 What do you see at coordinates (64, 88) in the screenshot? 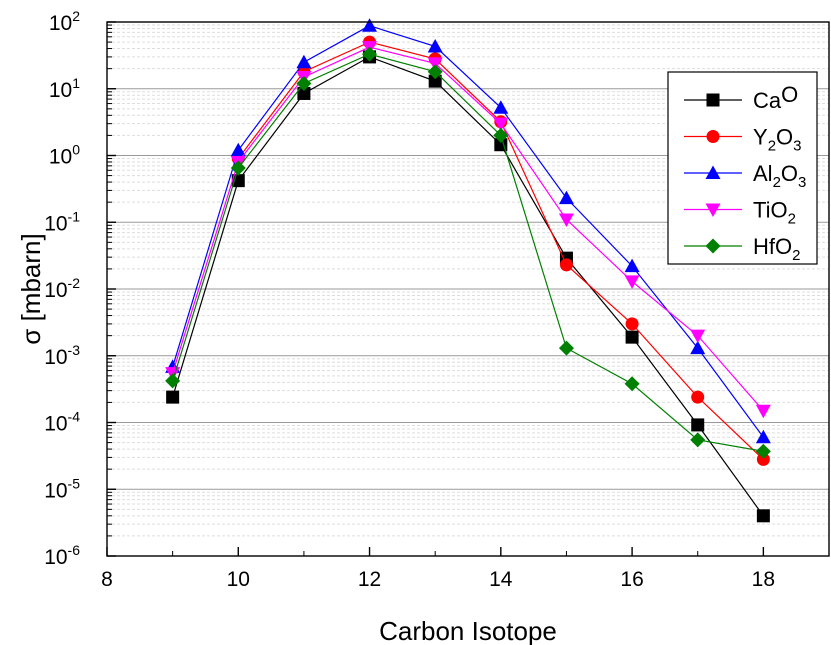
I see `y-tick-label: 10¹` at bounding box center [64, 88].